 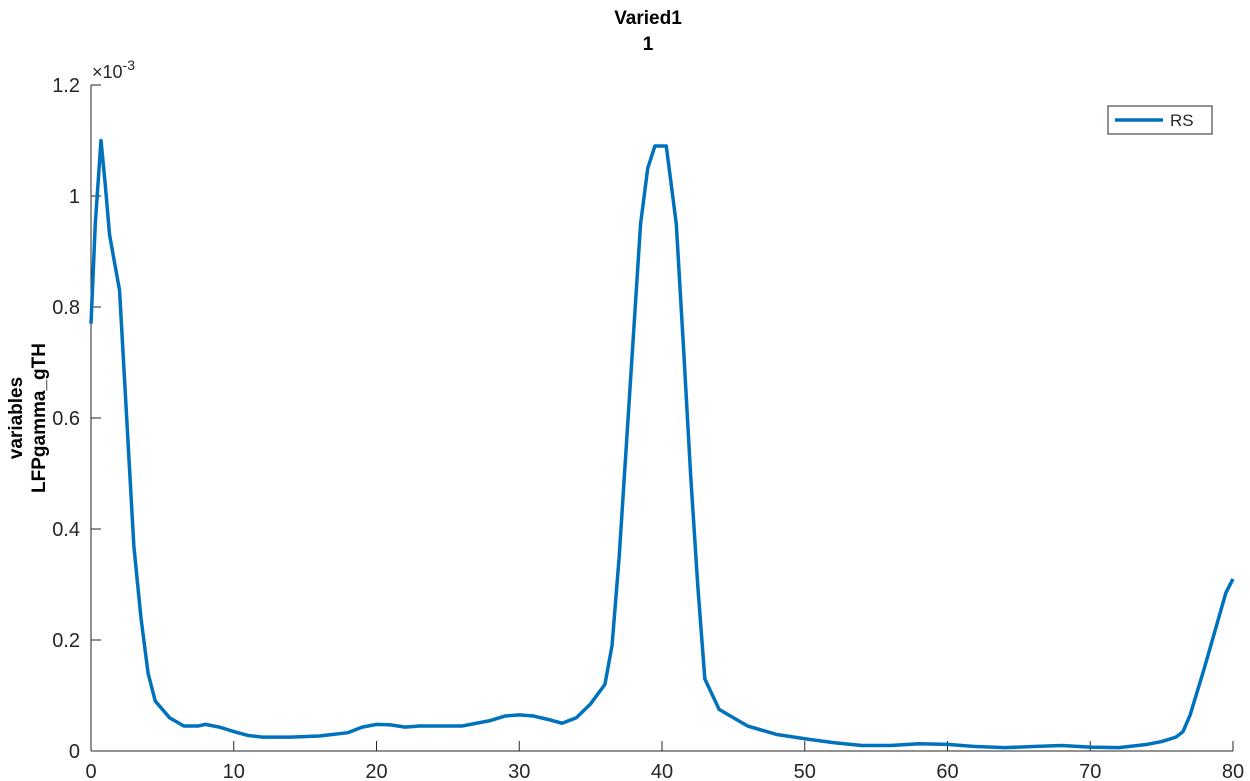 I want to click on x-tick-label: 20, so click(x=376, y=771).